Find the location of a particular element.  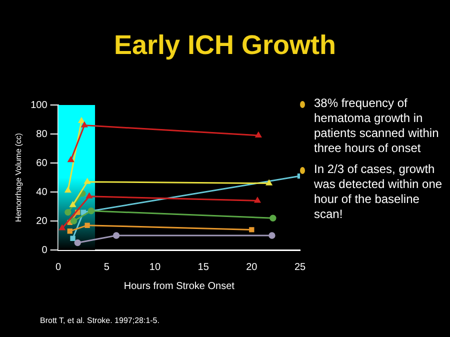

text: In 2/3 of cases, growth was detected within one hour of the baseline scan! is located at coordinates (379, 192).